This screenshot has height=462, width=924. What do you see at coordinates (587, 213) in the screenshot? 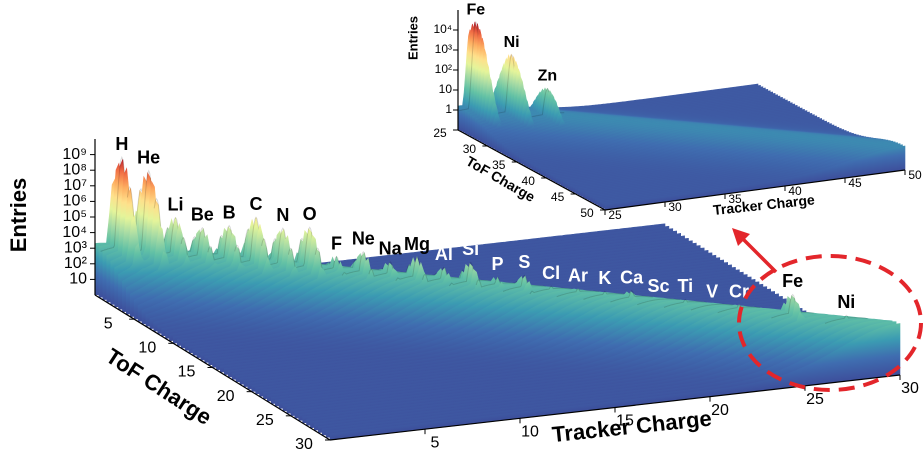
I see `y-tick-label: 50` at bounding box center [587, 213].